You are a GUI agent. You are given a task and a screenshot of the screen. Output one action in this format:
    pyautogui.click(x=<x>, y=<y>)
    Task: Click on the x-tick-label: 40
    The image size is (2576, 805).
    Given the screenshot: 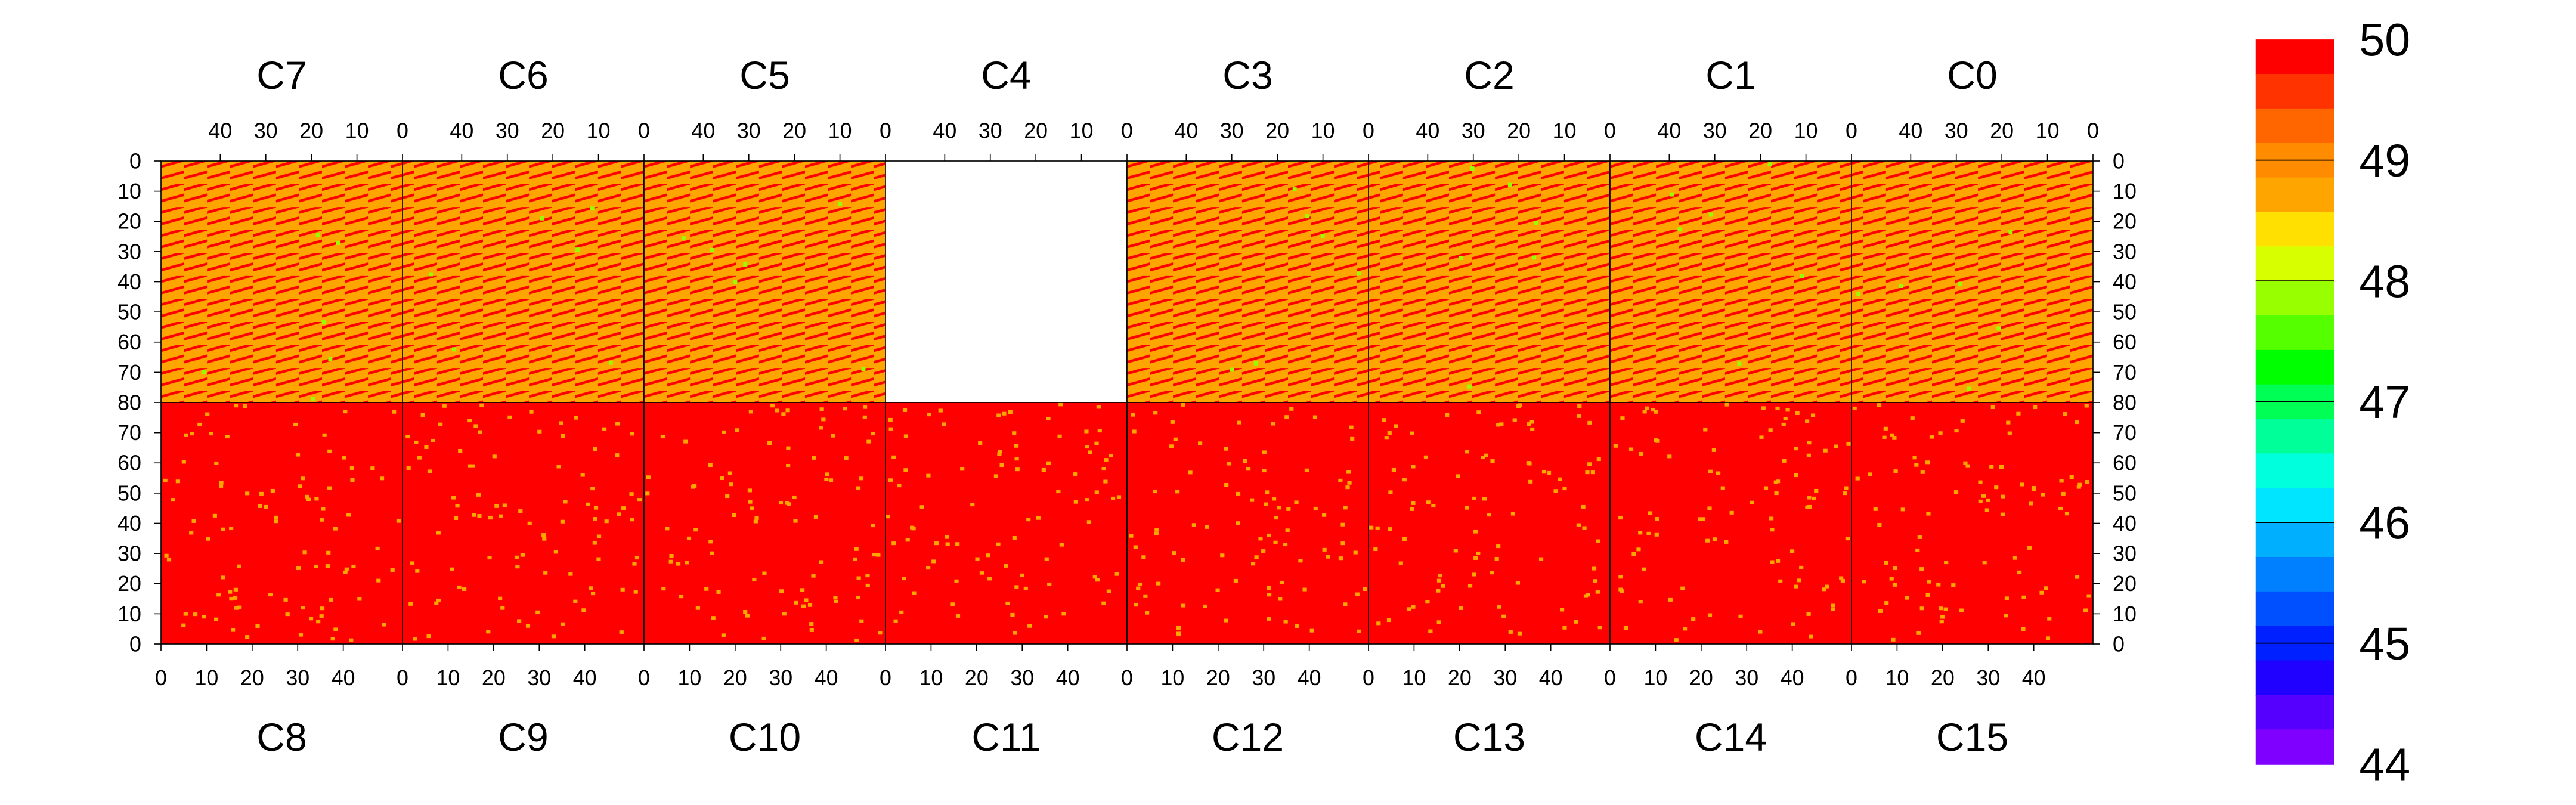 What is the action you would take?
    pyautogui.click(x=1068, y=678)
    